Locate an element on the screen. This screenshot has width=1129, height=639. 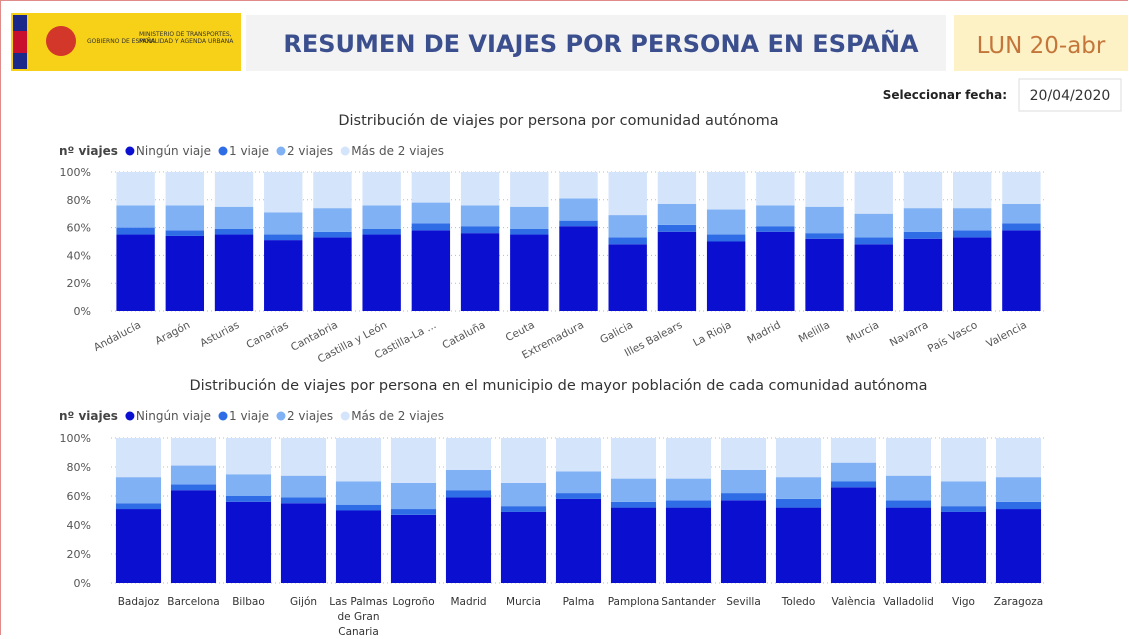
y-tick-label: 20% is located at coordinates (79, 554).